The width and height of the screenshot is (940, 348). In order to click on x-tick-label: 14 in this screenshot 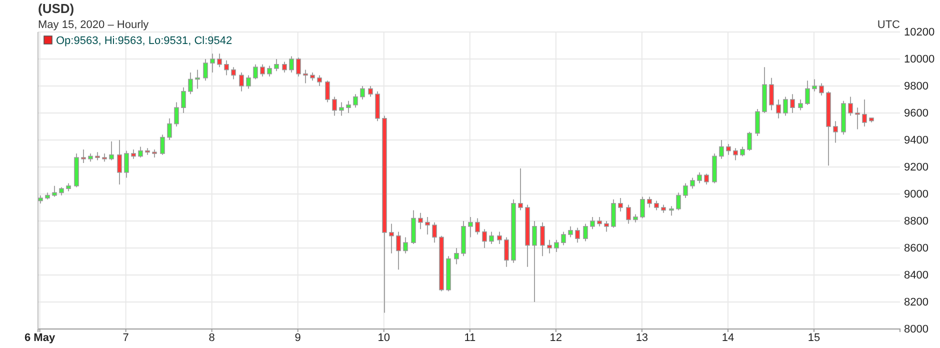, I will do `click(728, 338)`.